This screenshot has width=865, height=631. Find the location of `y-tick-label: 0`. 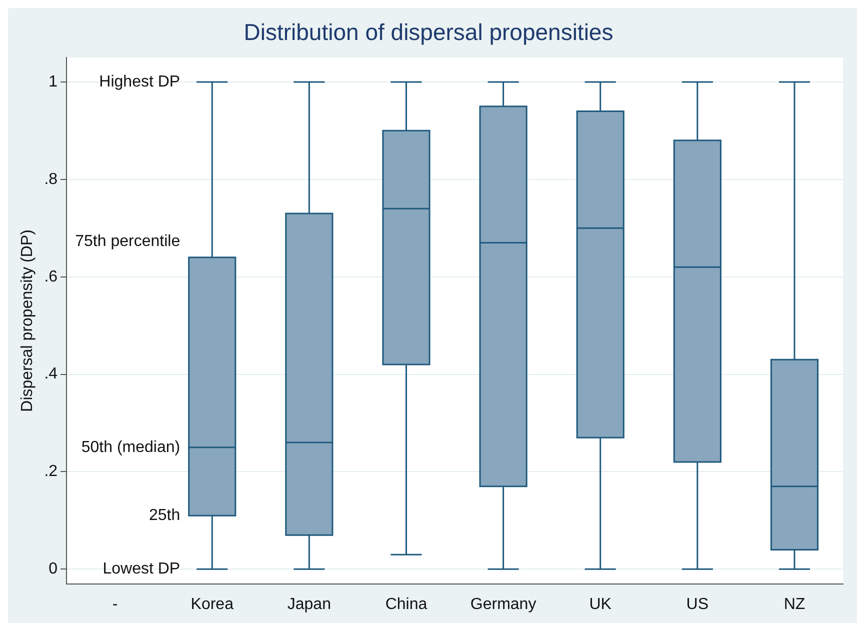

y-tick-label: 0 is located at coordinates (53, 569).